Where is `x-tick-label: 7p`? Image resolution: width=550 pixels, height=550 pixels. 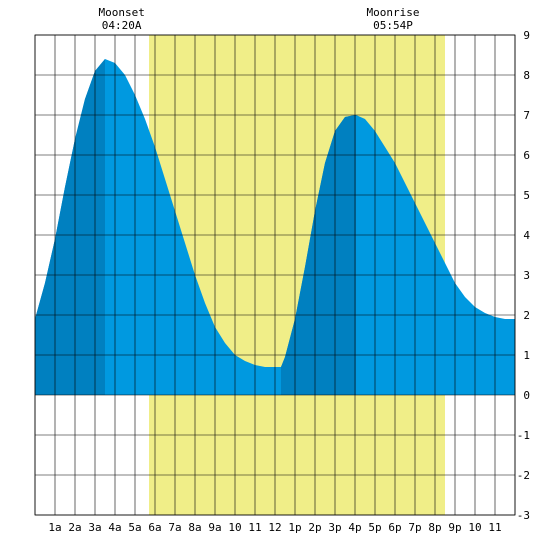
x-tick-label: 7p is located at coordinates (414, 527).